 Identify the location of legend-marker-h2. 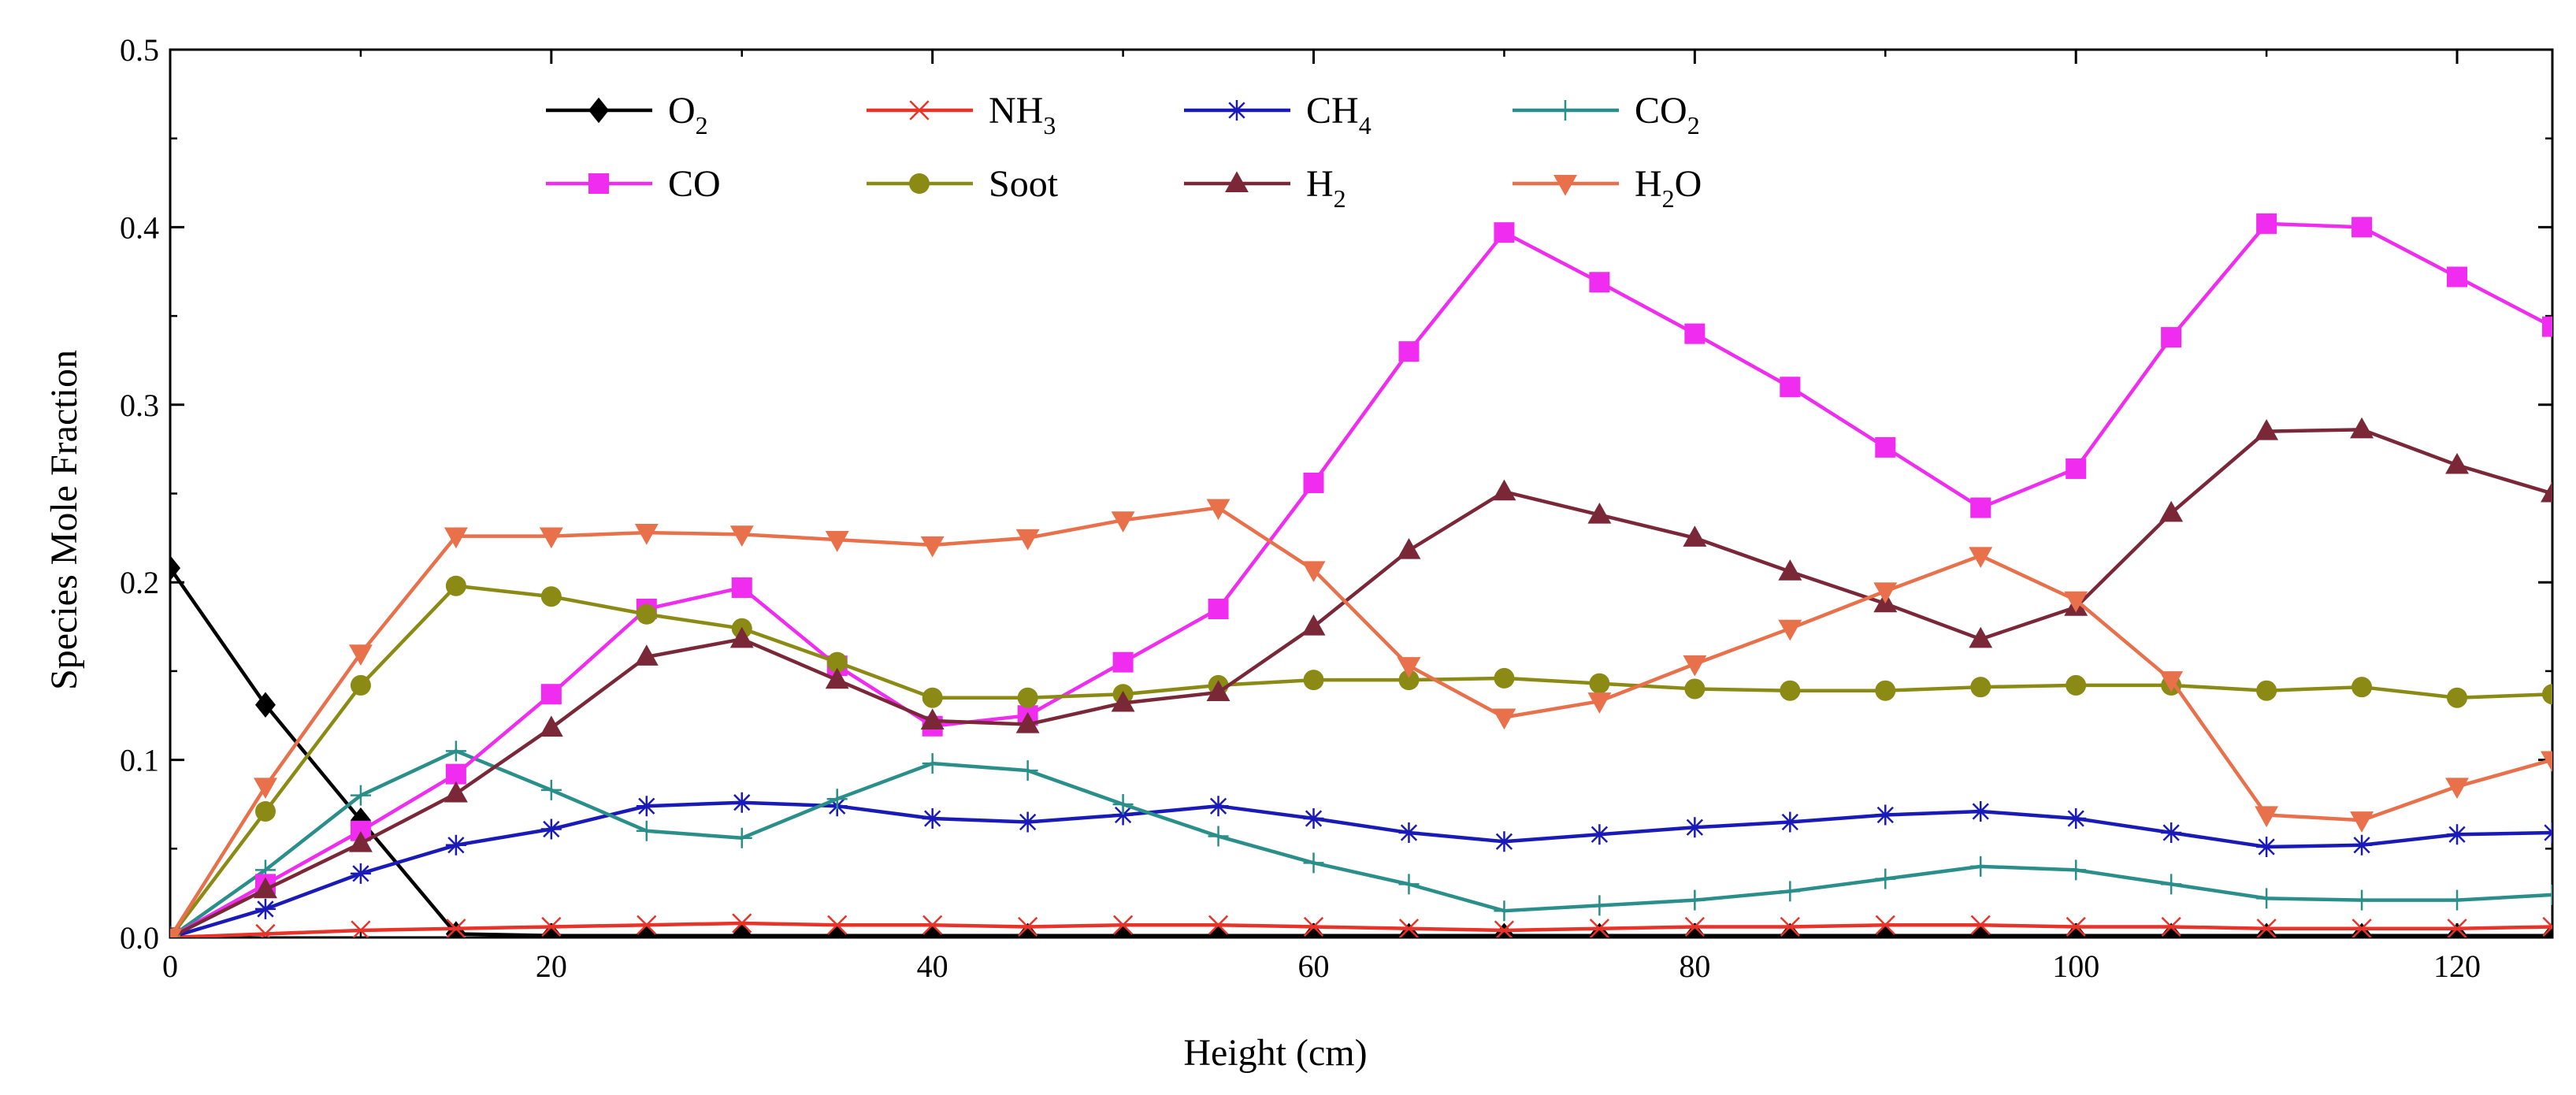
(1237, 182).